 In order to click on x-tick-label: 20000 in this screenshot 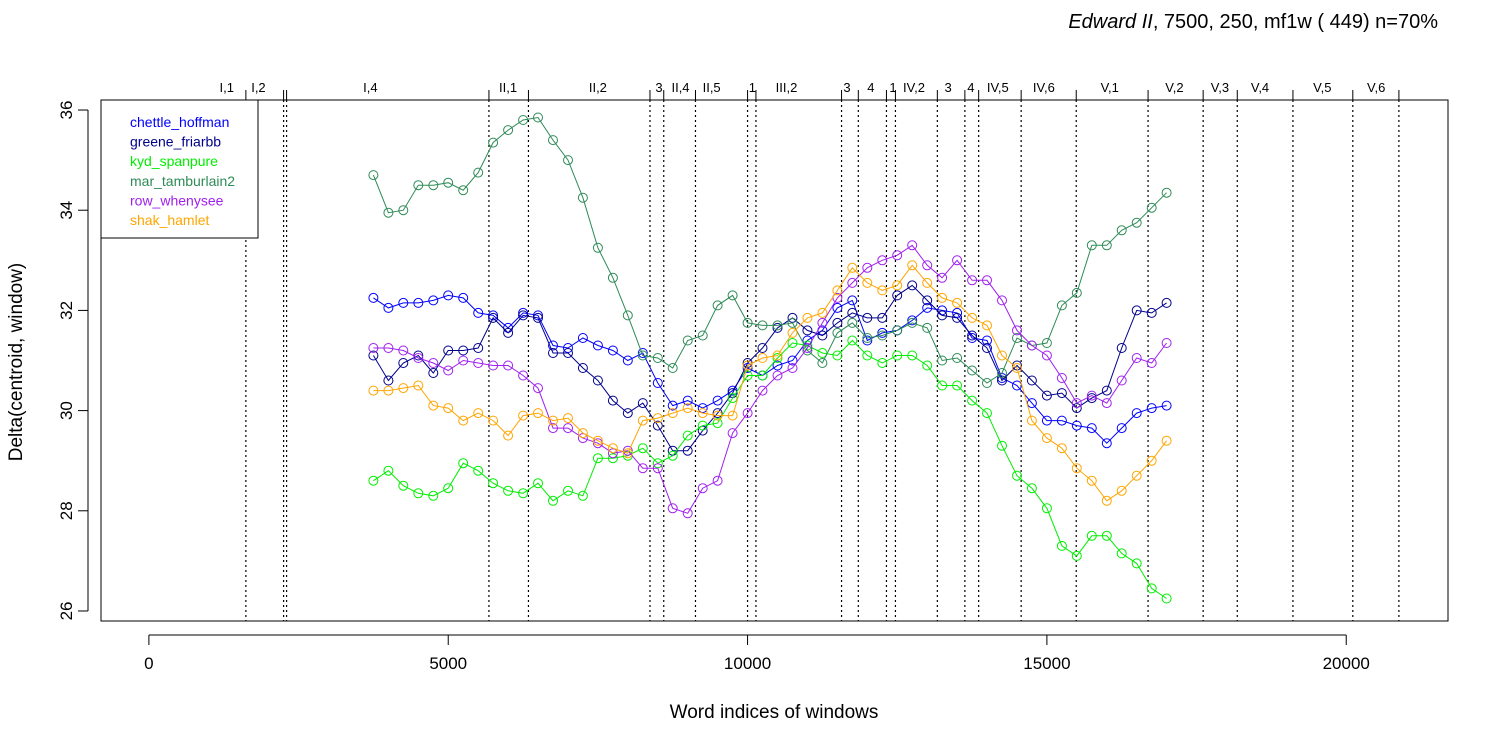, I will do `click(1346, 663)`.